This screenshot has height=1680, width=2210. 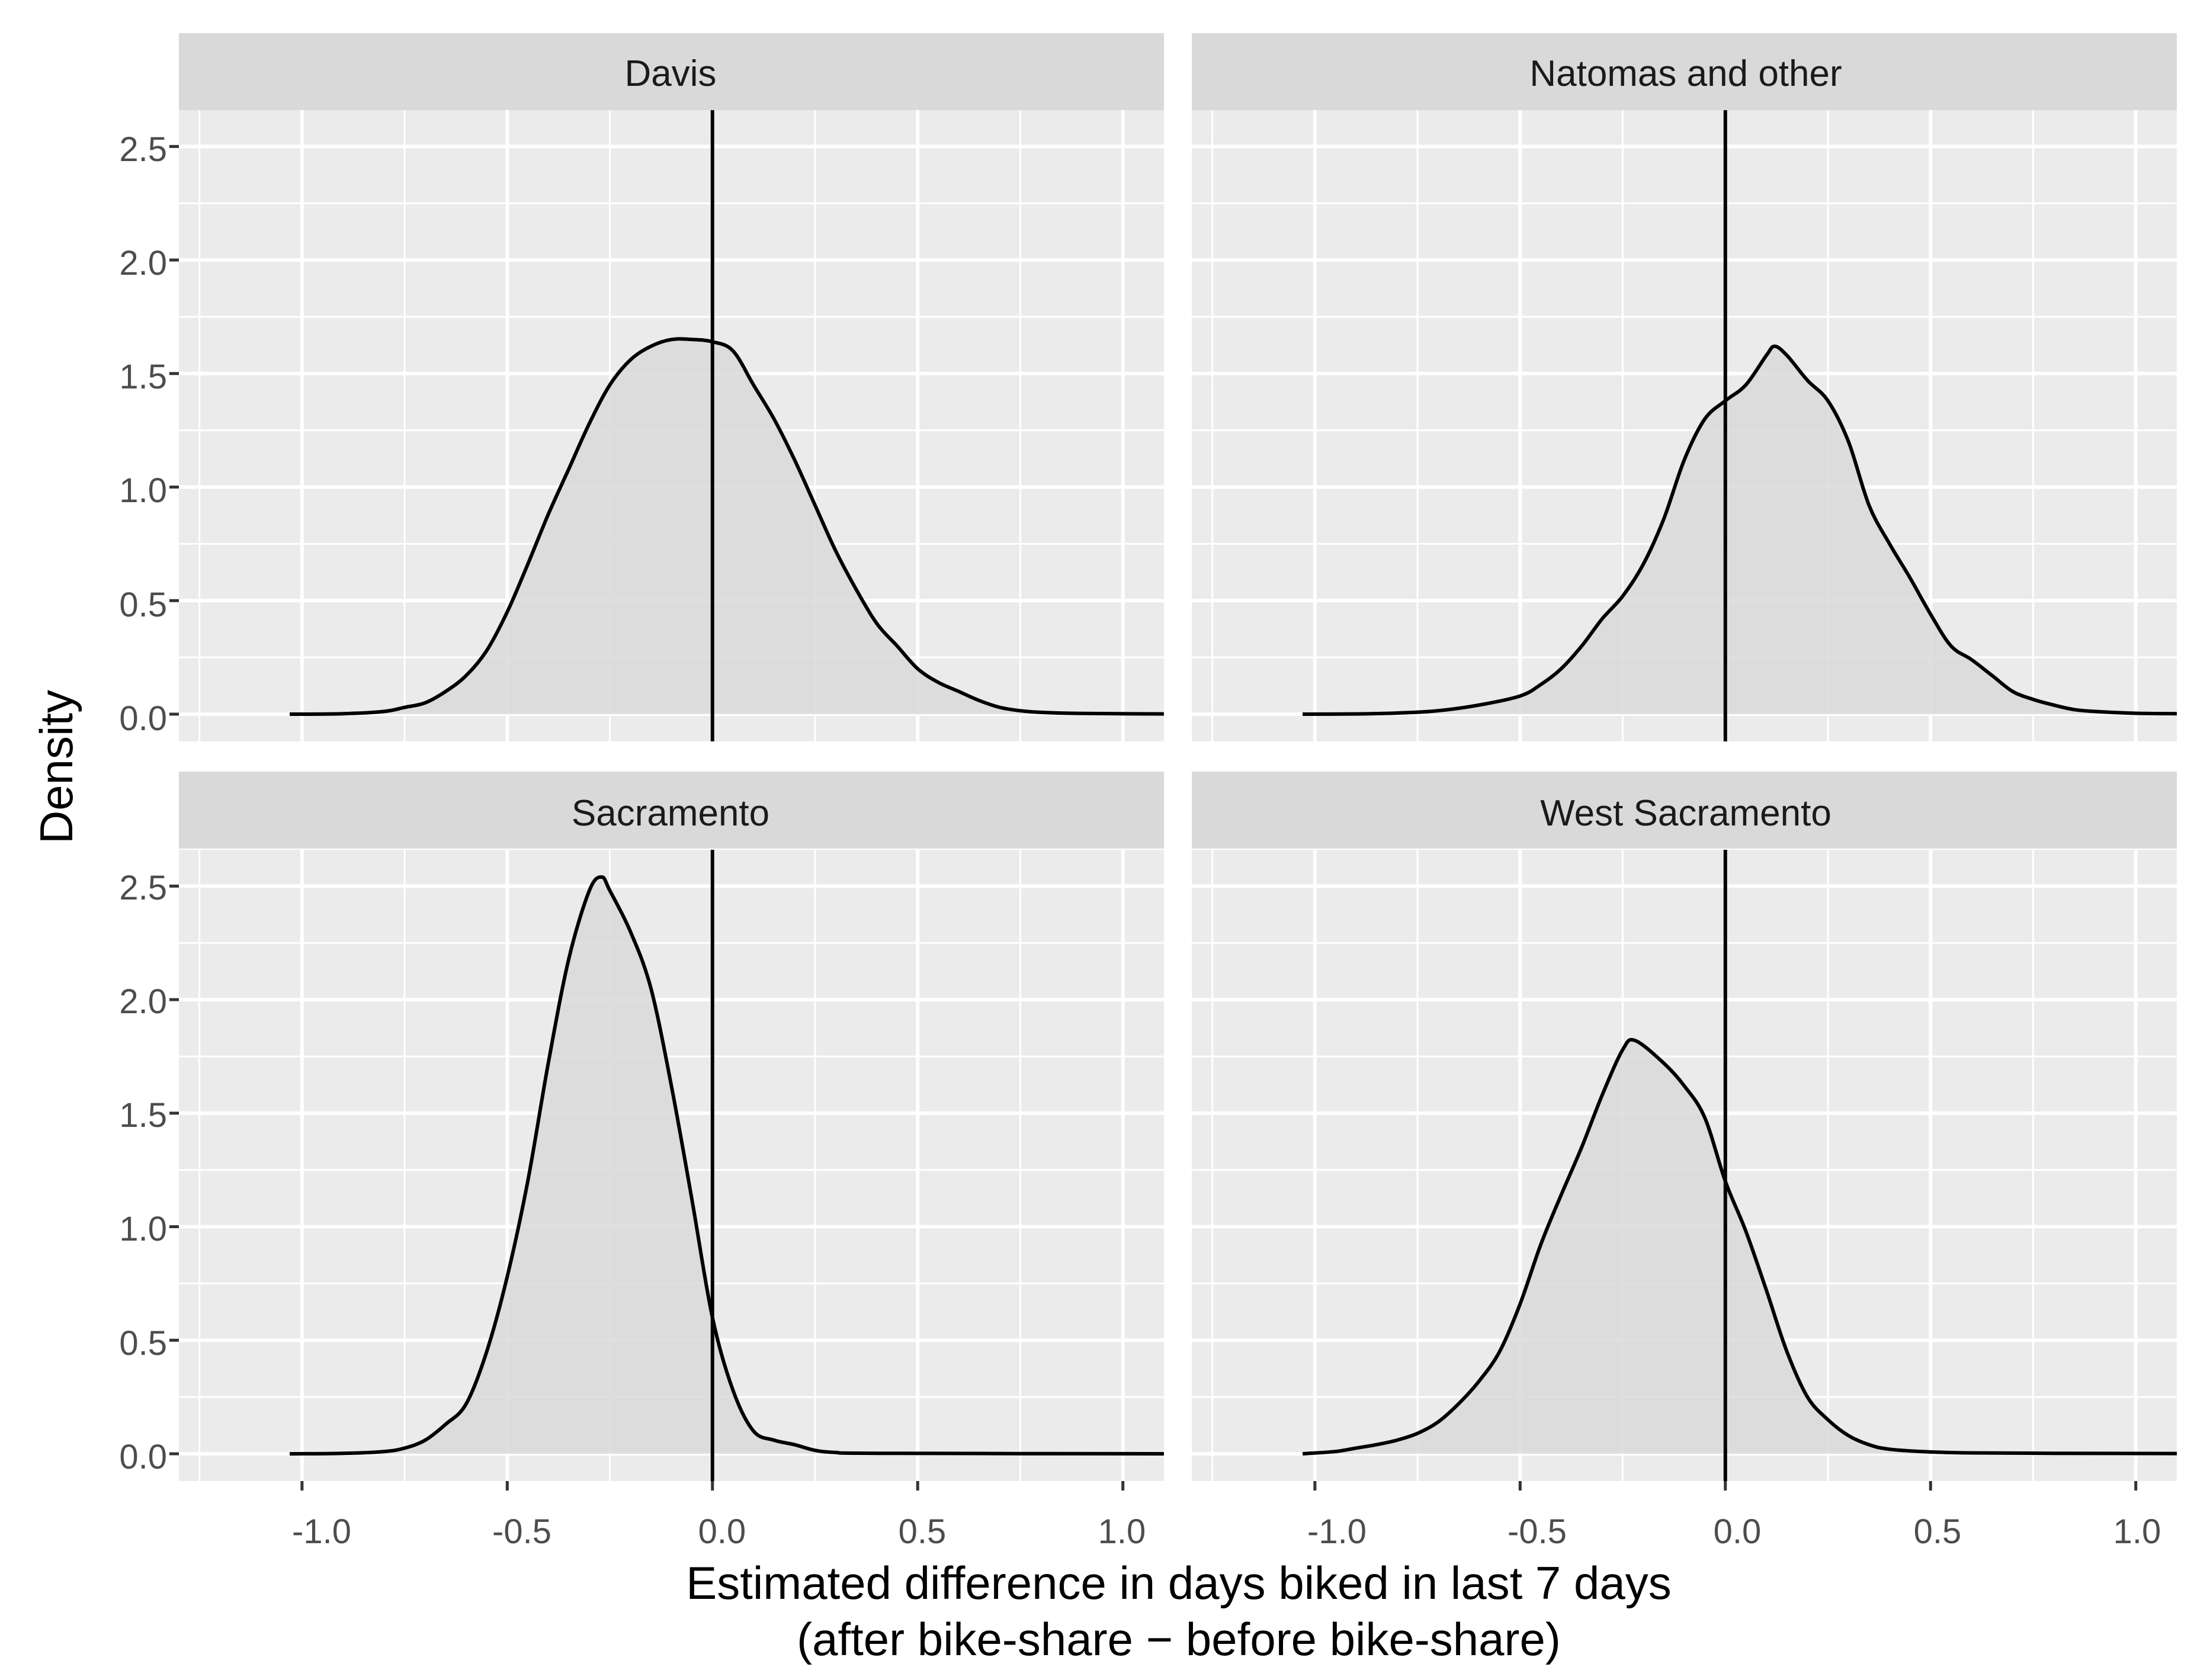 What do you see at coordinates (143, 149) in the screenshot?
I see `y-tick-label-top: 2.5` at bounding box center [143, 149].